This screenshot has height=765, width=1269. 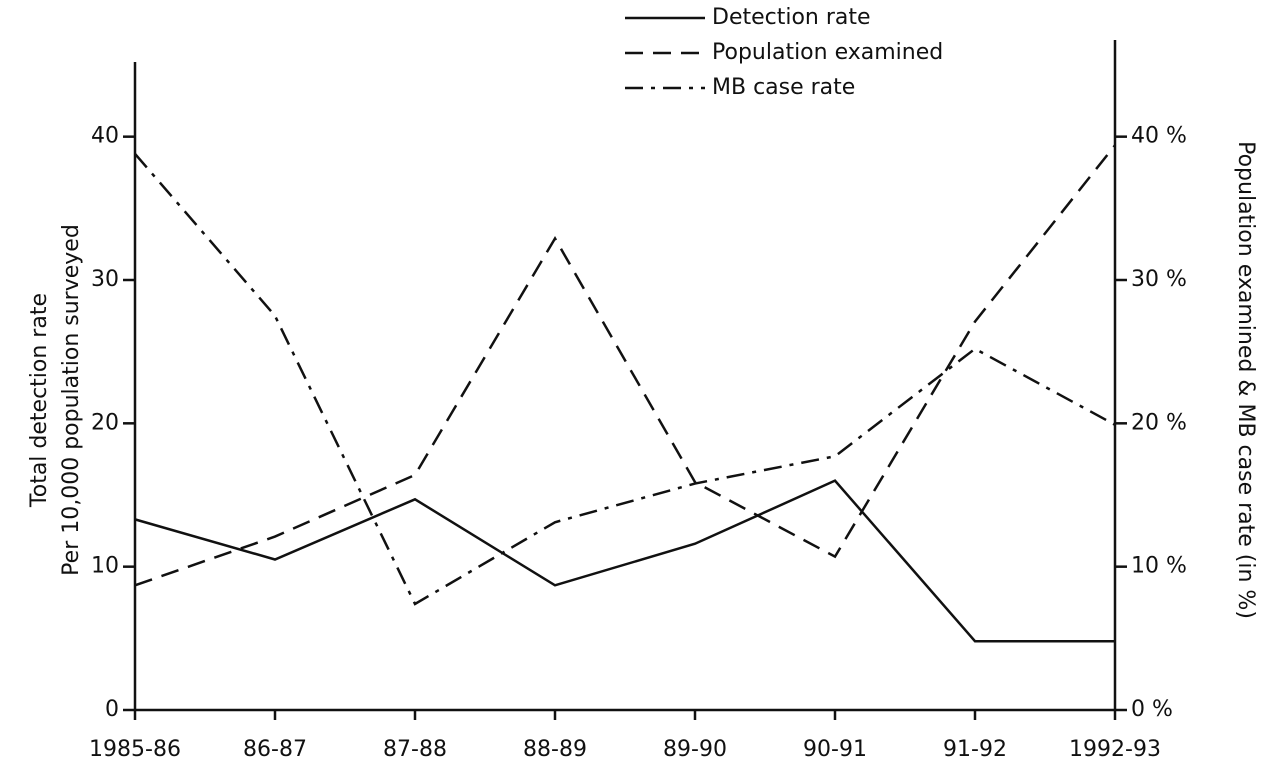 I want to click on y2-tick-label: 20 %, so click(x=1159, y=422).